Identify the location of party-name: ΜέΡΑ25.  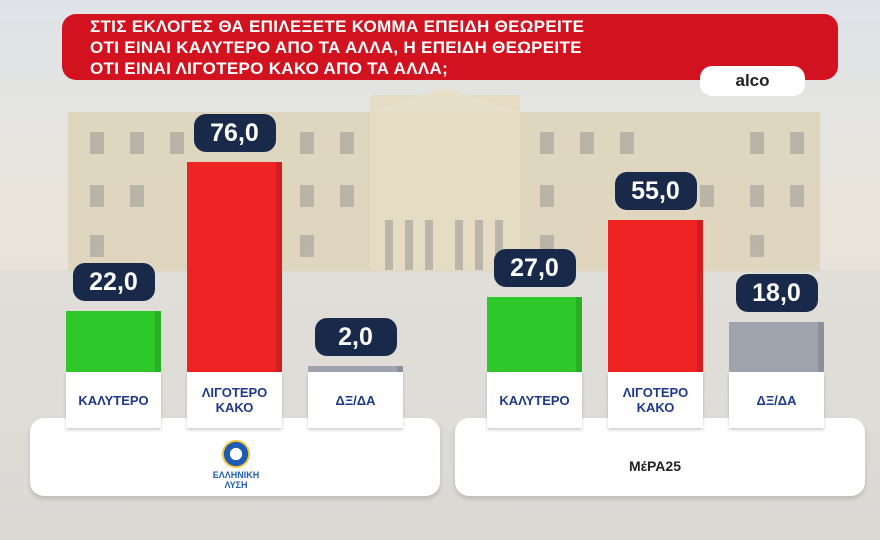
(655, 466).